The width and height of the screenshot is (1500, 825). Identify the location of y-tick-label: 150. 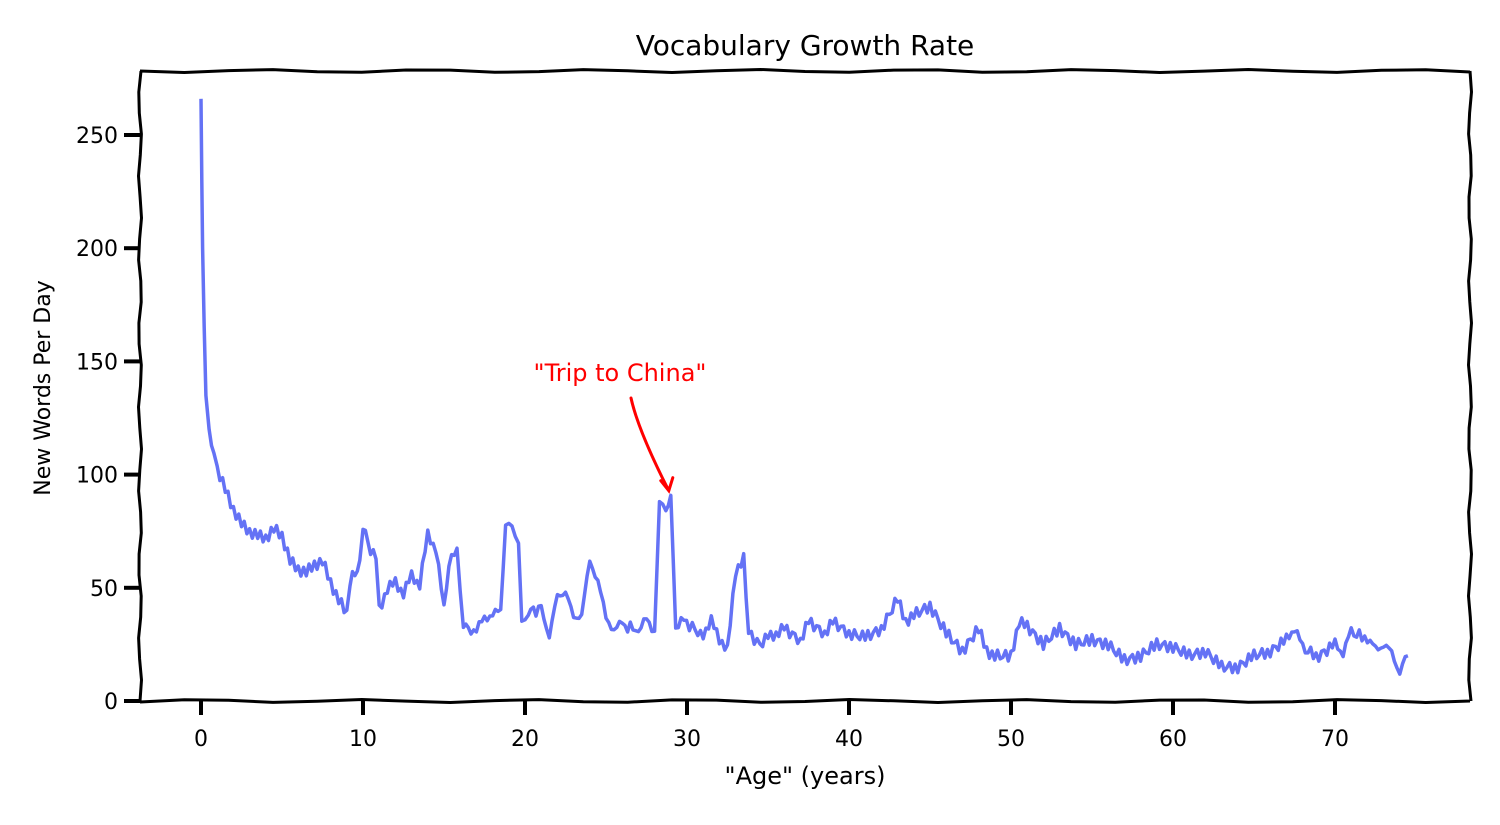
(97, 362).